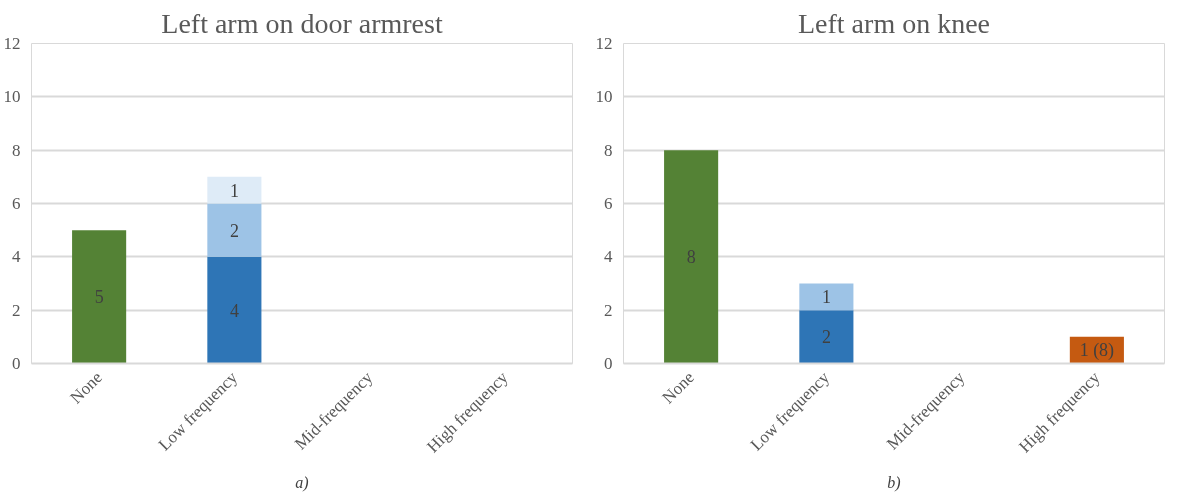 This screenshot has width=1197, height=504. Describe the element at coordinates (302, 482) in the screenshot. I see `text: a)` at that location.